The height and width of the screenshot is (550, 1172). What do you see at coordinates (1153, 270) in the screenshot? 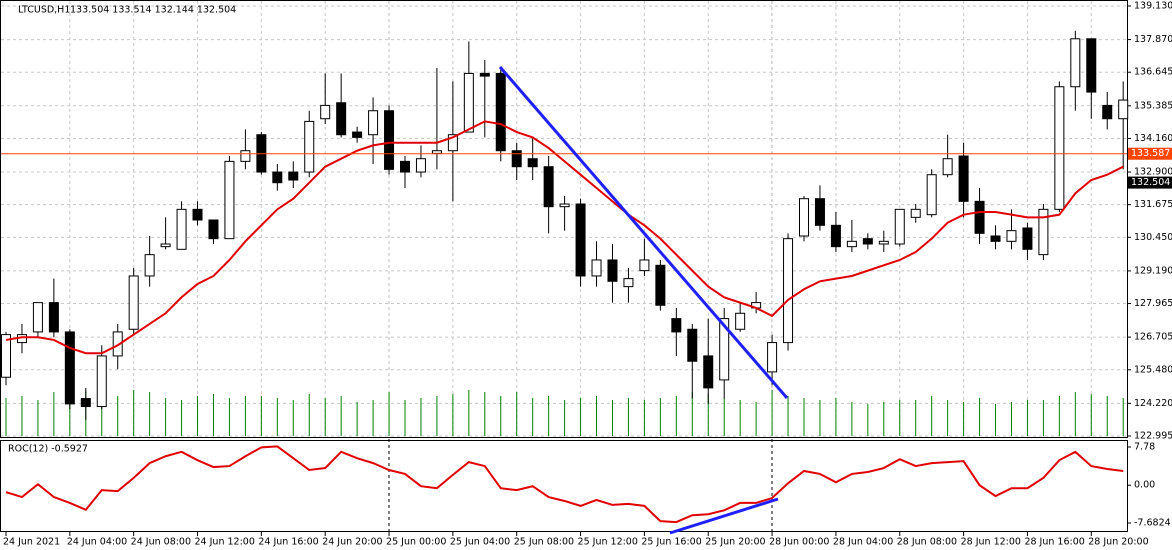
I see `y-tick-label: 129.190` at bounding box center [1153, 270].